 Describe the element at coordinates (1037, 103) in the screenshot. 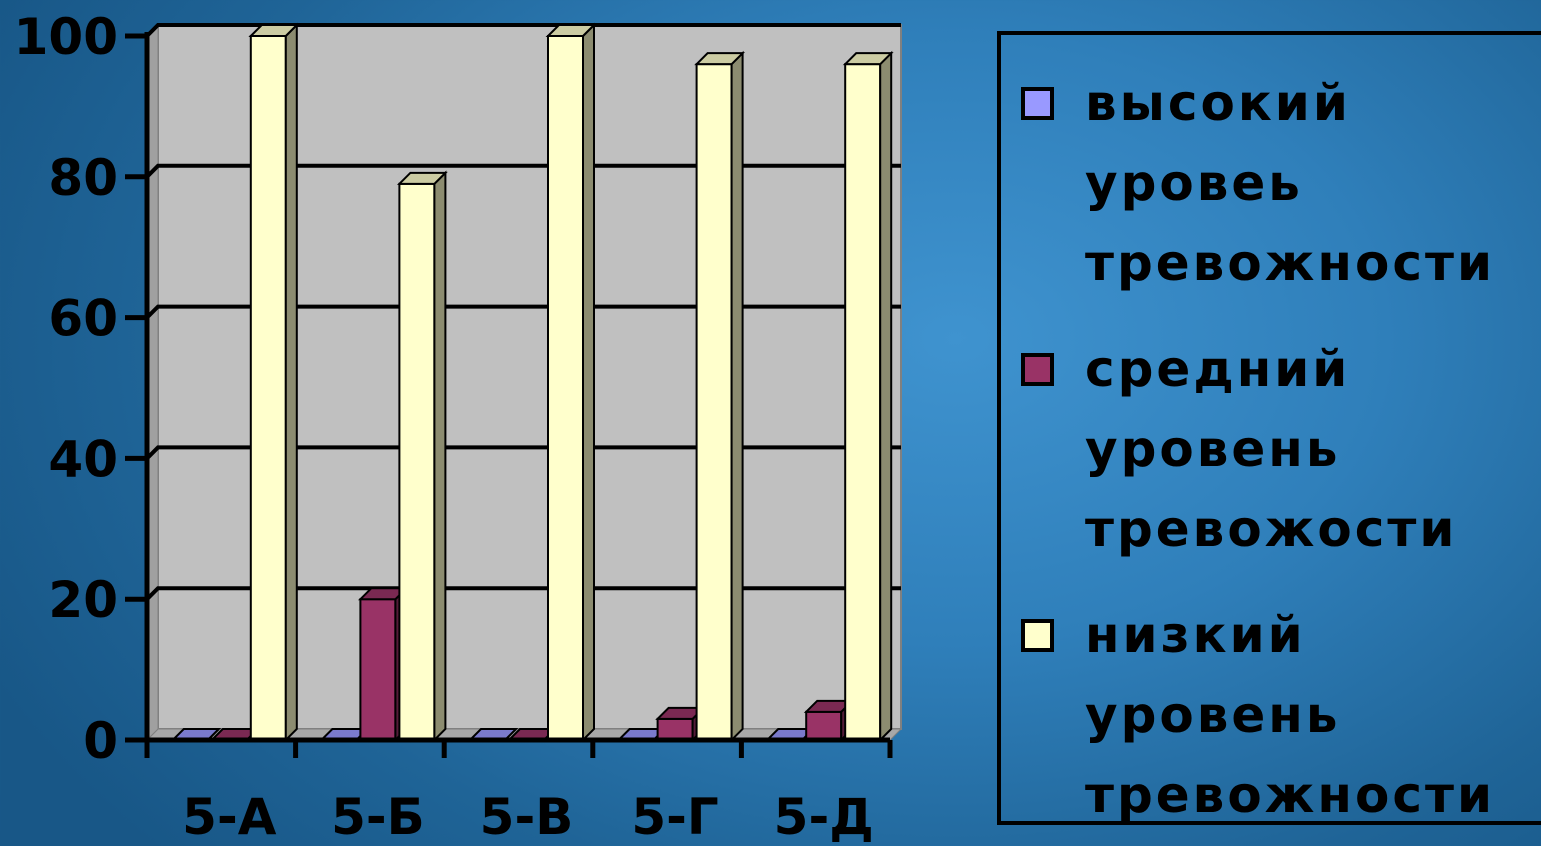

I see `legend-swatch-high` at that location.